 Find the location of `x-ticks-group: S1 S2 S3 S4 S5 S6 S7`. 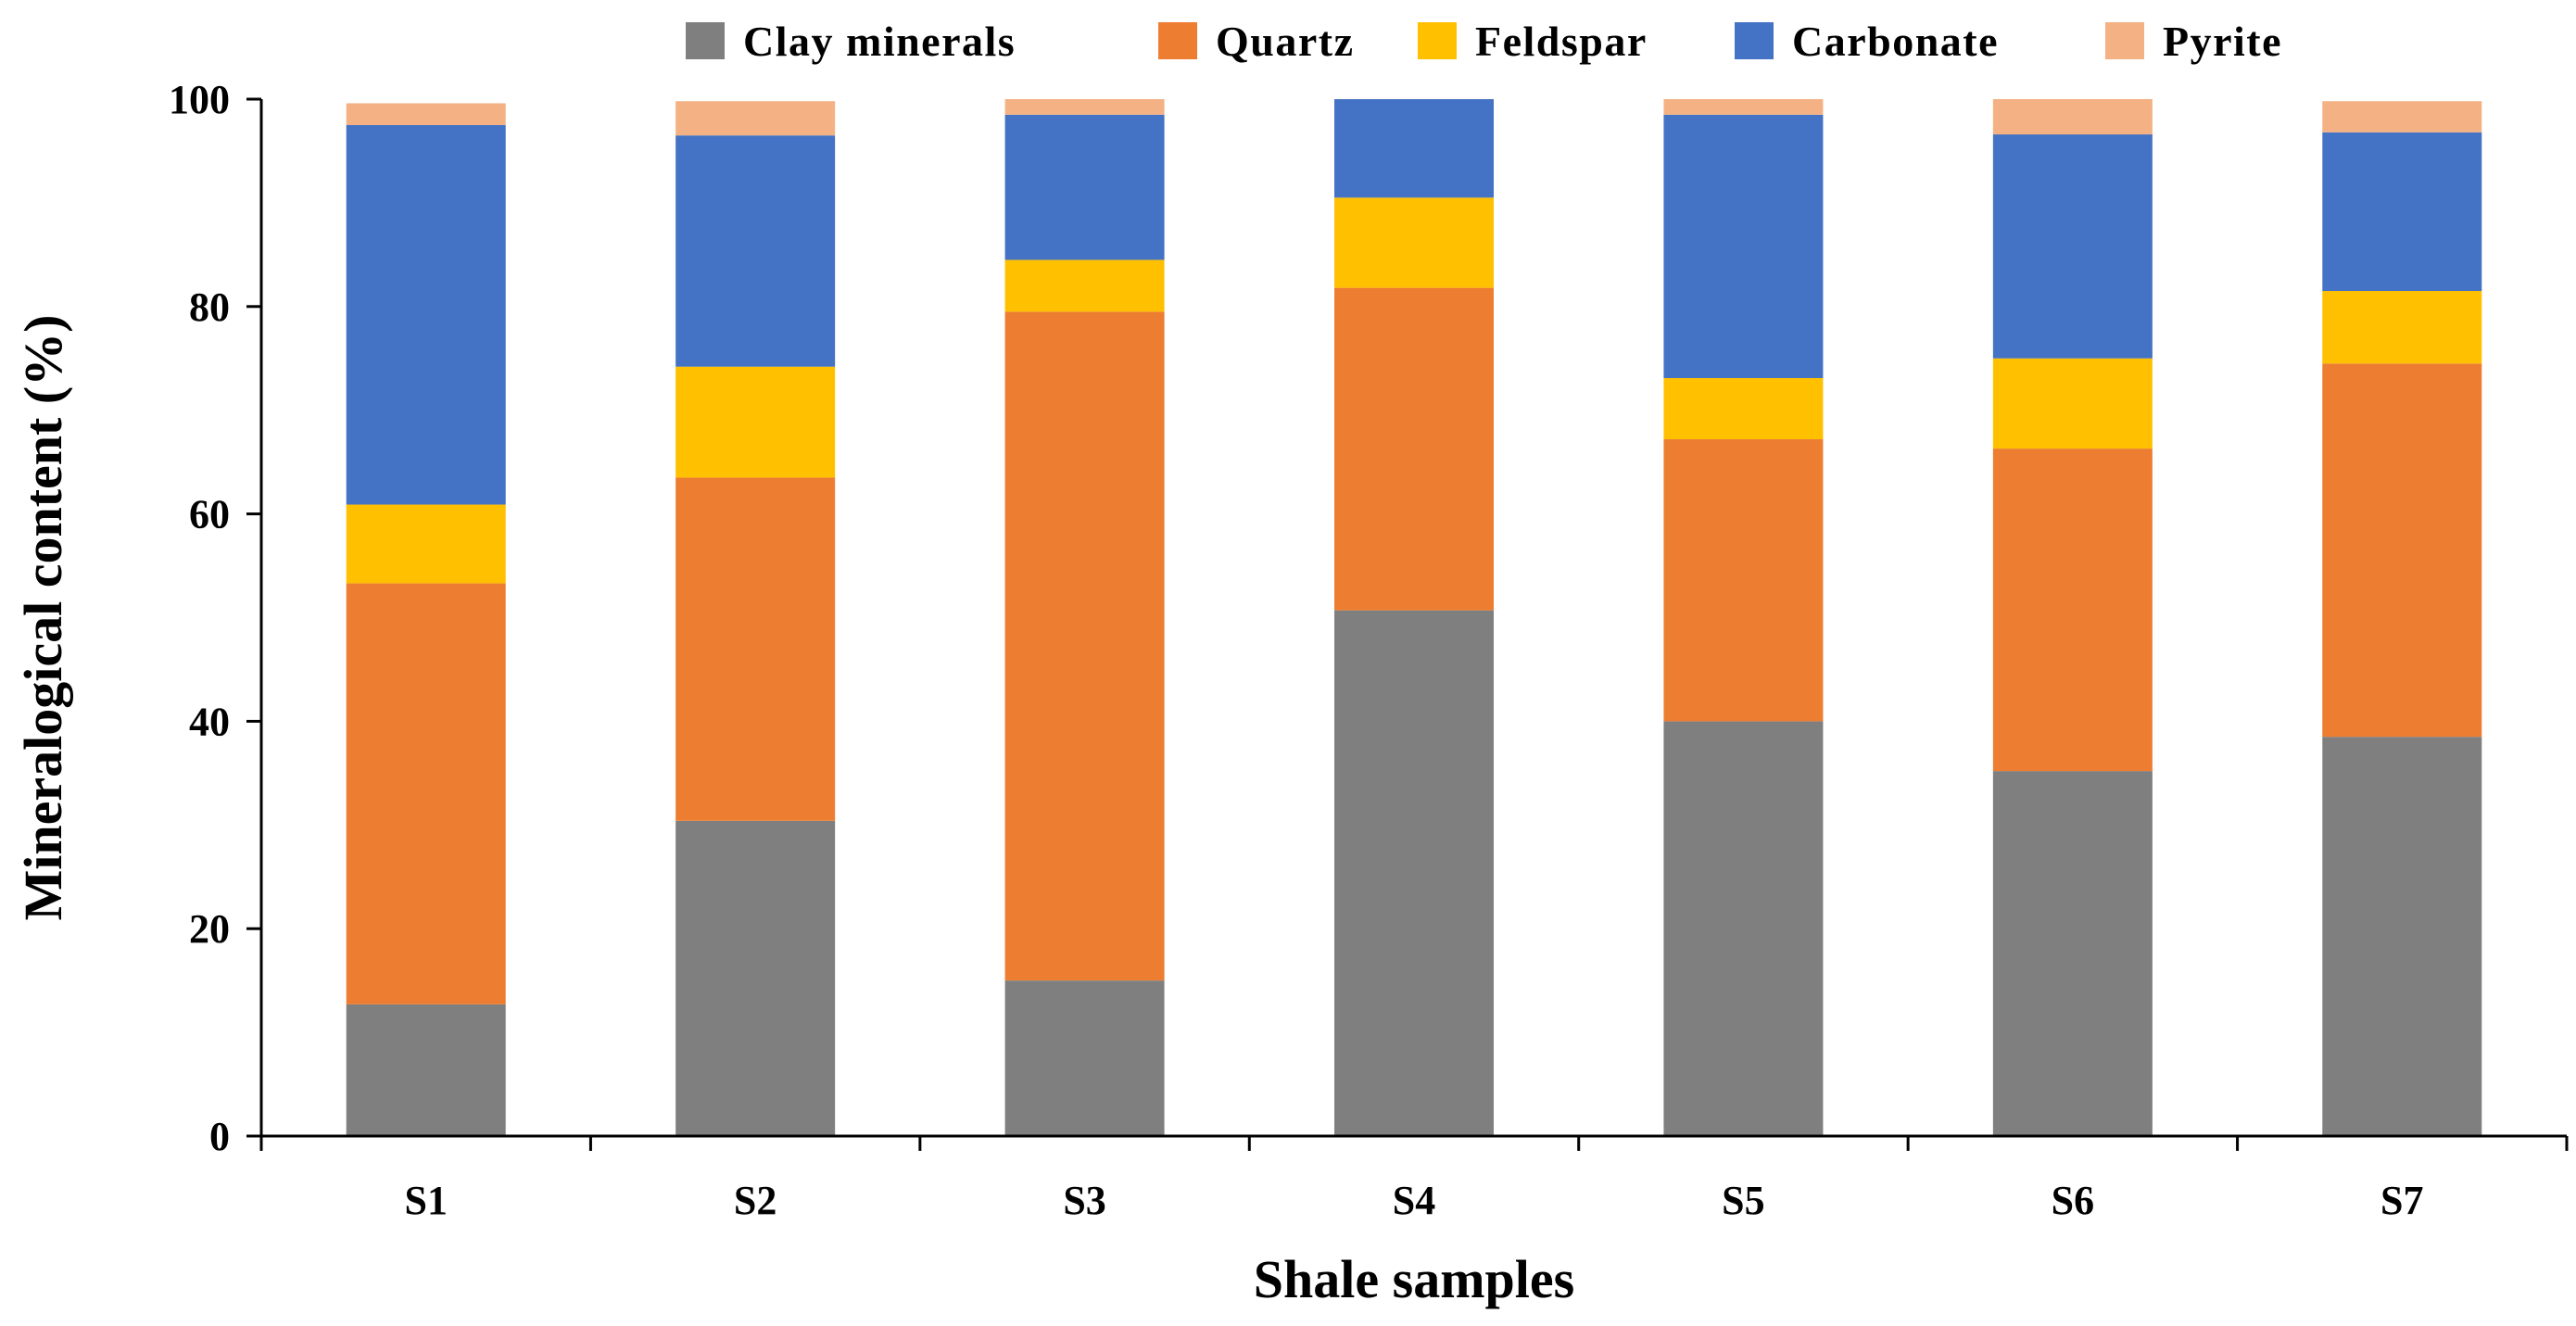

x-ticks-group: S1 S2 S3 S4 S5 S6 S7 is located at coordinates (1414, 1179).